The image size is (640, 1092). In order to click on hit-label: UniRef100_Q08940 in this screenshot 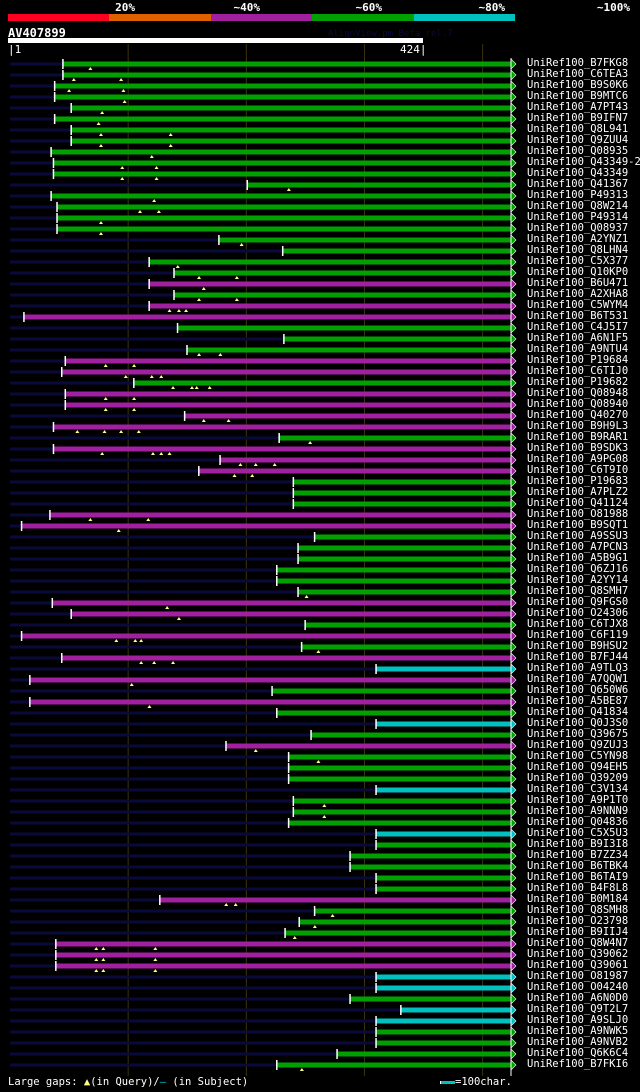, I will do `click(578, 404)`.